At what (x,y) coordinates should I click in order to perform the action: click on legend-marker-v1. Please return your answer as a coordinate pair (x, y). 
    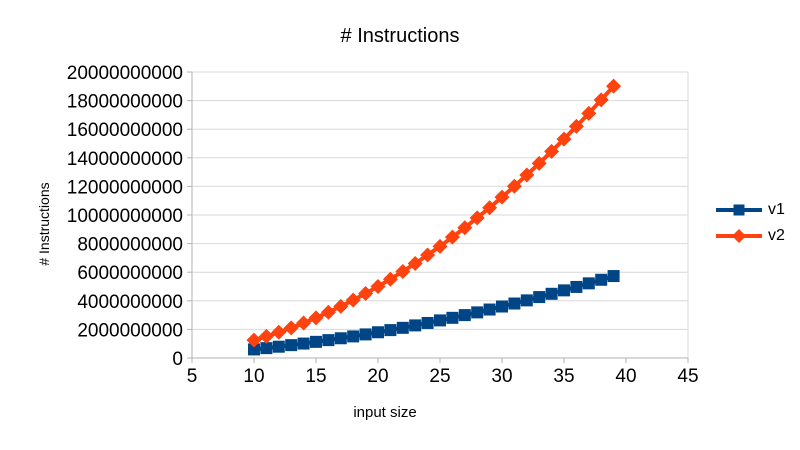
    Looking at the image, I should click on (739, 209).